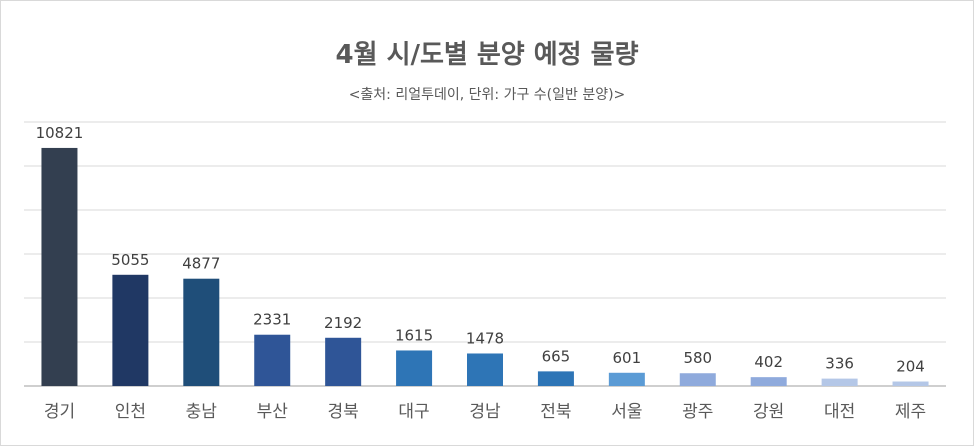 The height and width of the screenshot is (446, 974). What do you see at coordinates (910, 412) in the screenshot?
I see `x-tick-label: 제주` at bounding box center [910, 412].